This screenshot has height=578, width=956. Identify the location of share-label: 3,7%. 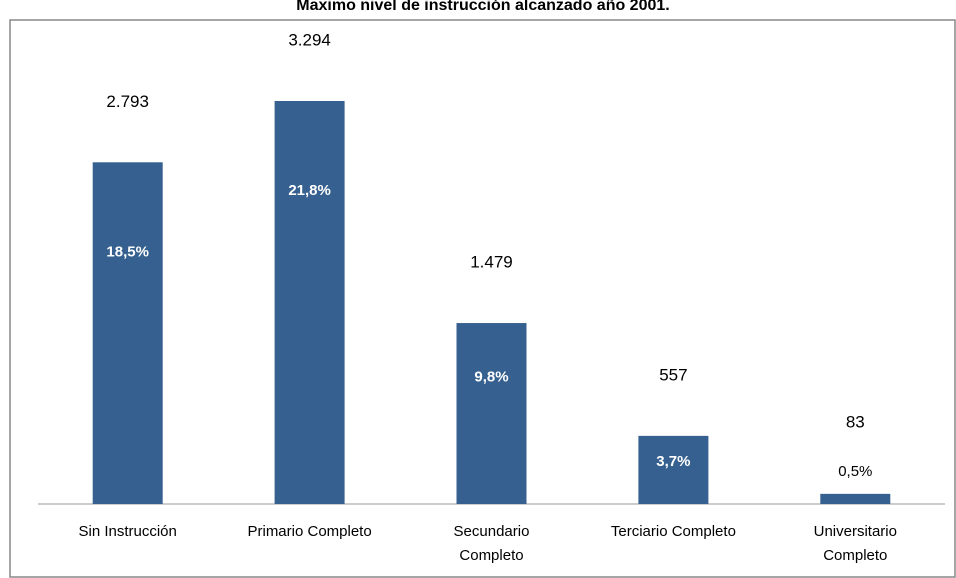
(673, 461).